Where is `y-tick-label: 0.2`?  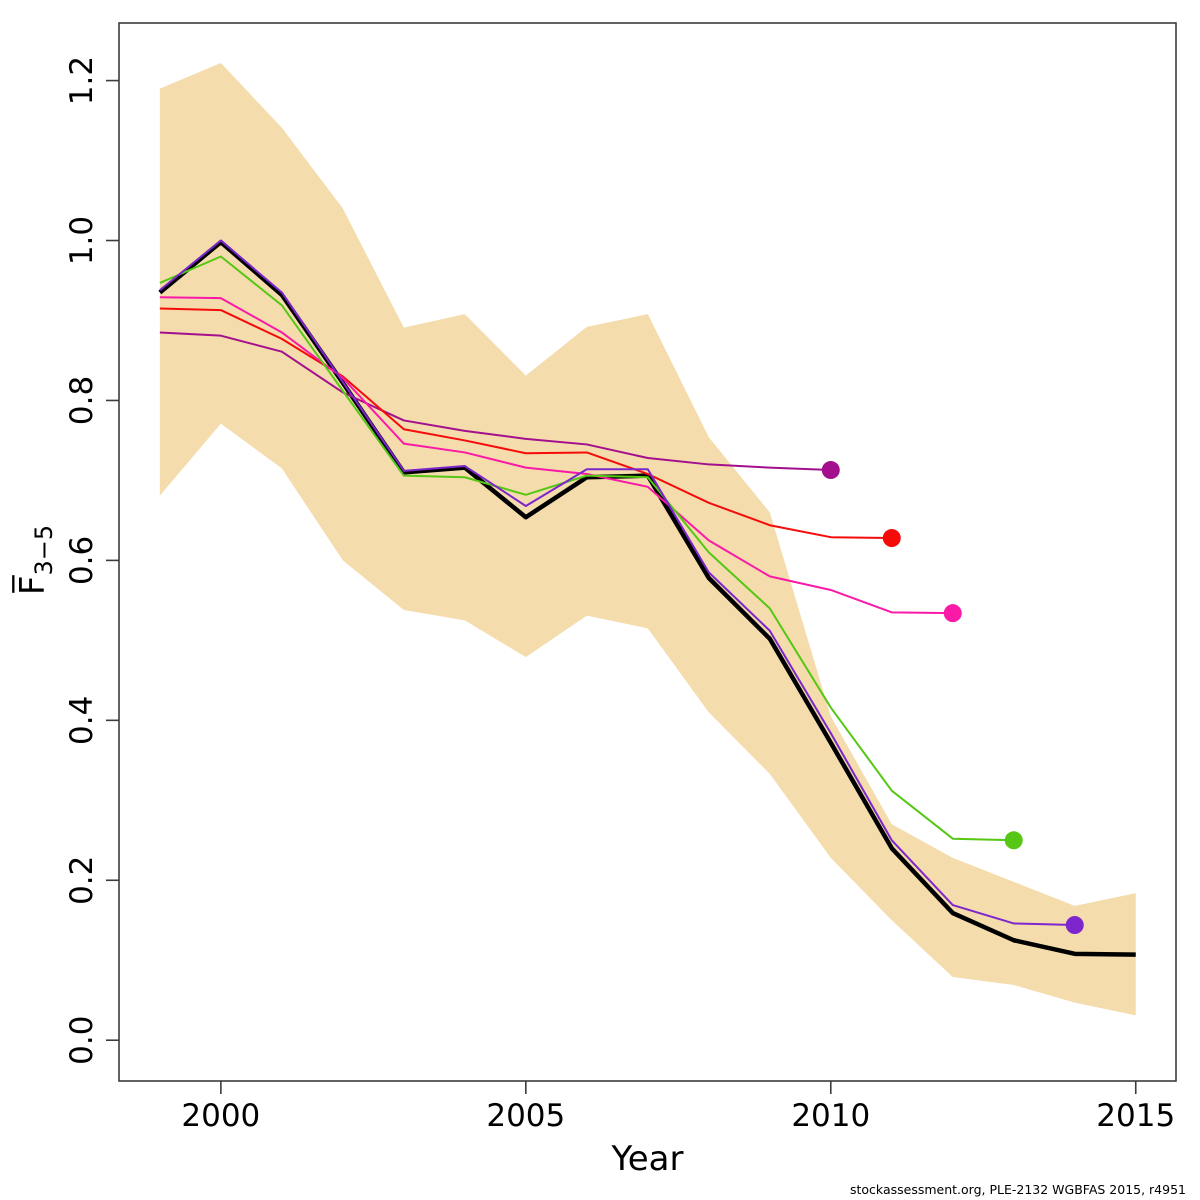 y-tick-label: 0.2 is located at coordinates (82, 880).